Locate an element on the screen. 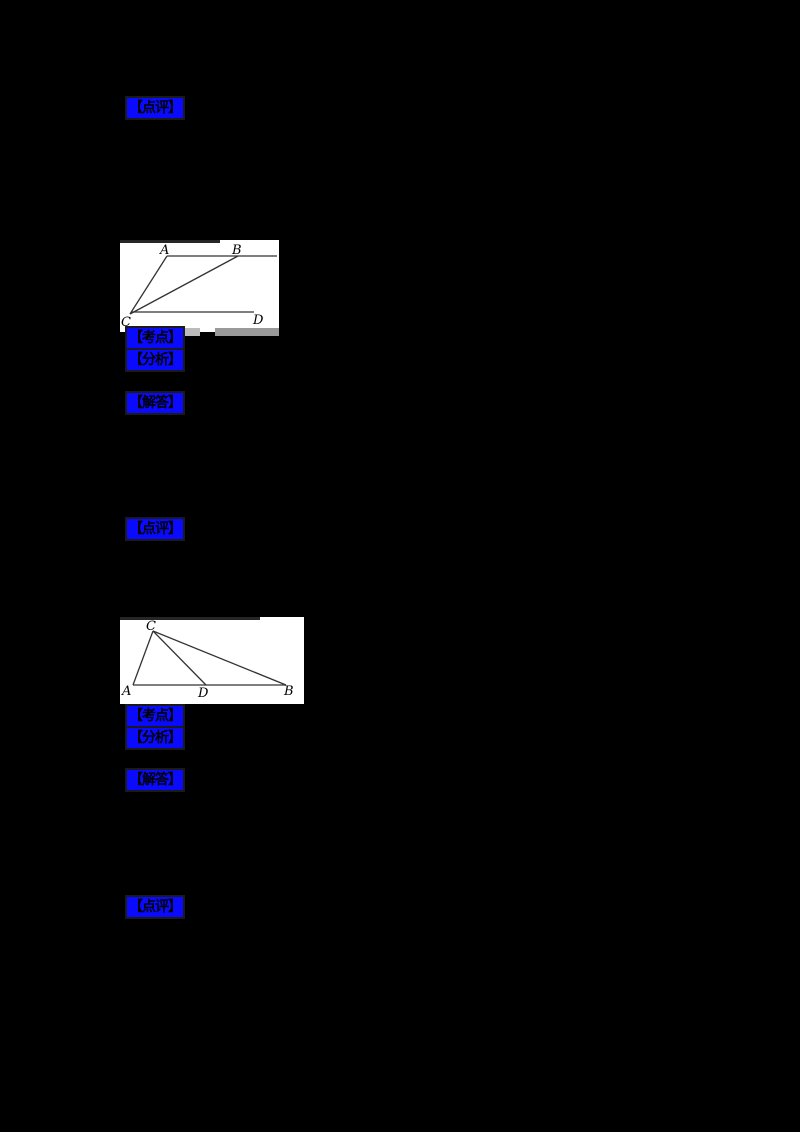  geometry-figure-parallel-lines: A B C D is located at coordinates (199, 286).